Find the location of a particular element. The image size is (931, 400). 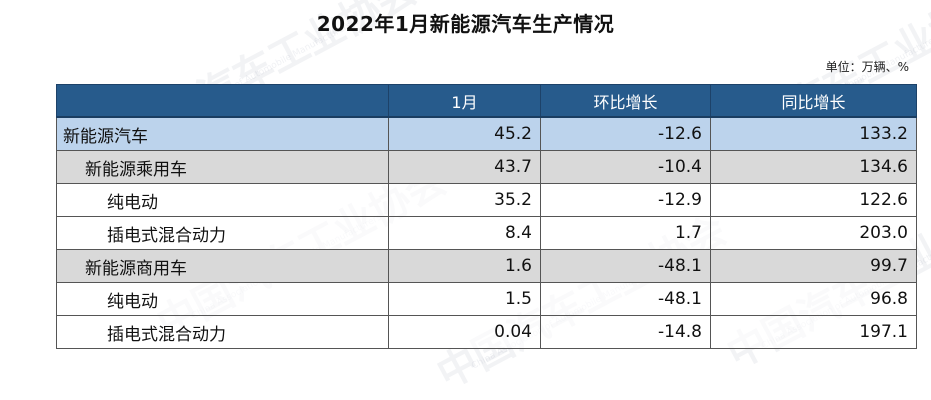

cell-mom-growth: -12.6 is located at coordinates (625, 133).